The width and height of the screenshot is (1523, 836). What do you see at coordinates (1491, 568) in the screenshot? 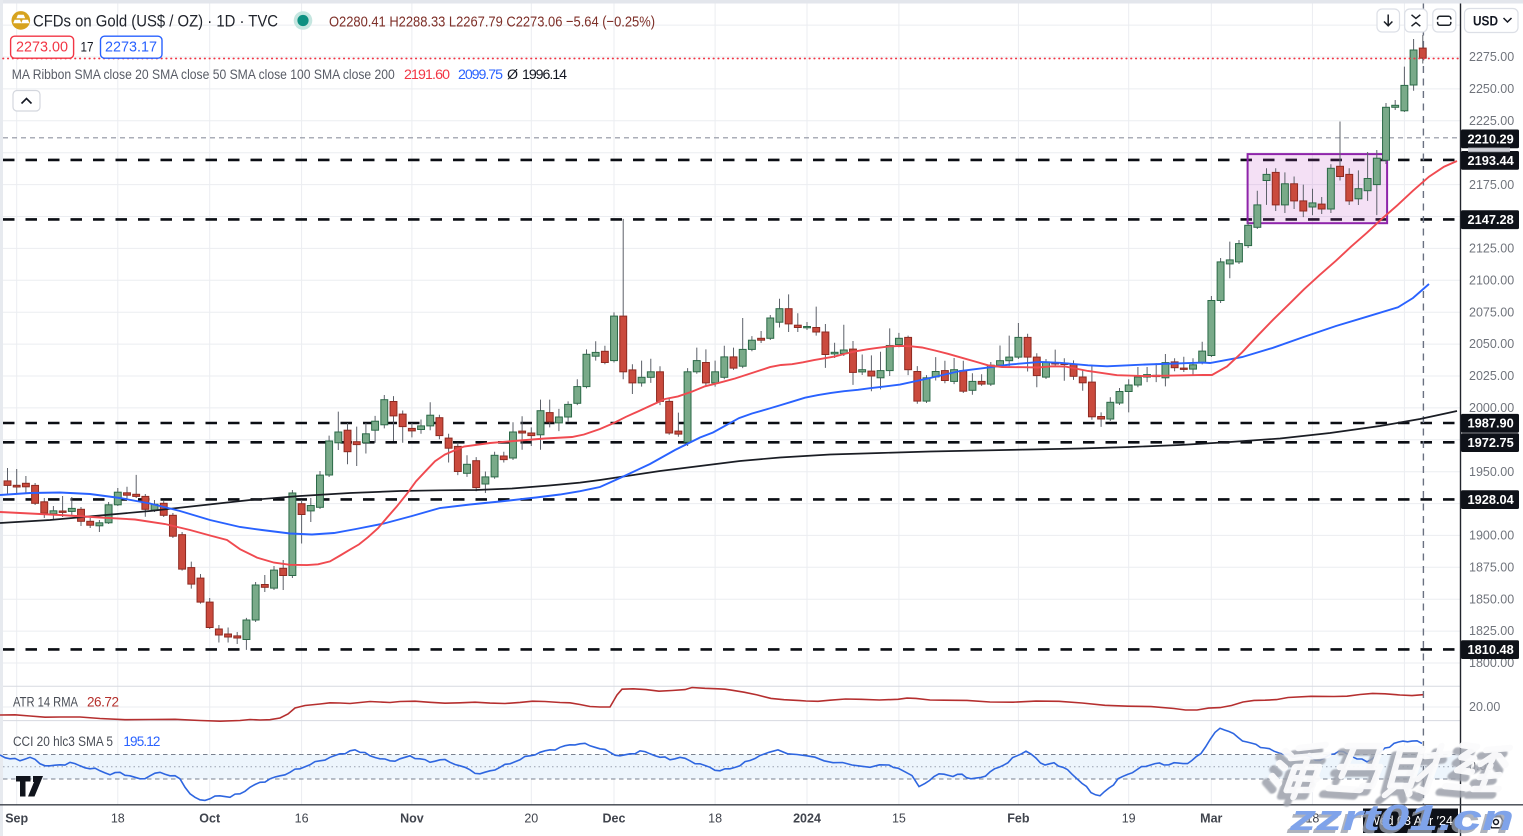
I see `svg-text: 1875.00` at bounding box center [1491, 568].